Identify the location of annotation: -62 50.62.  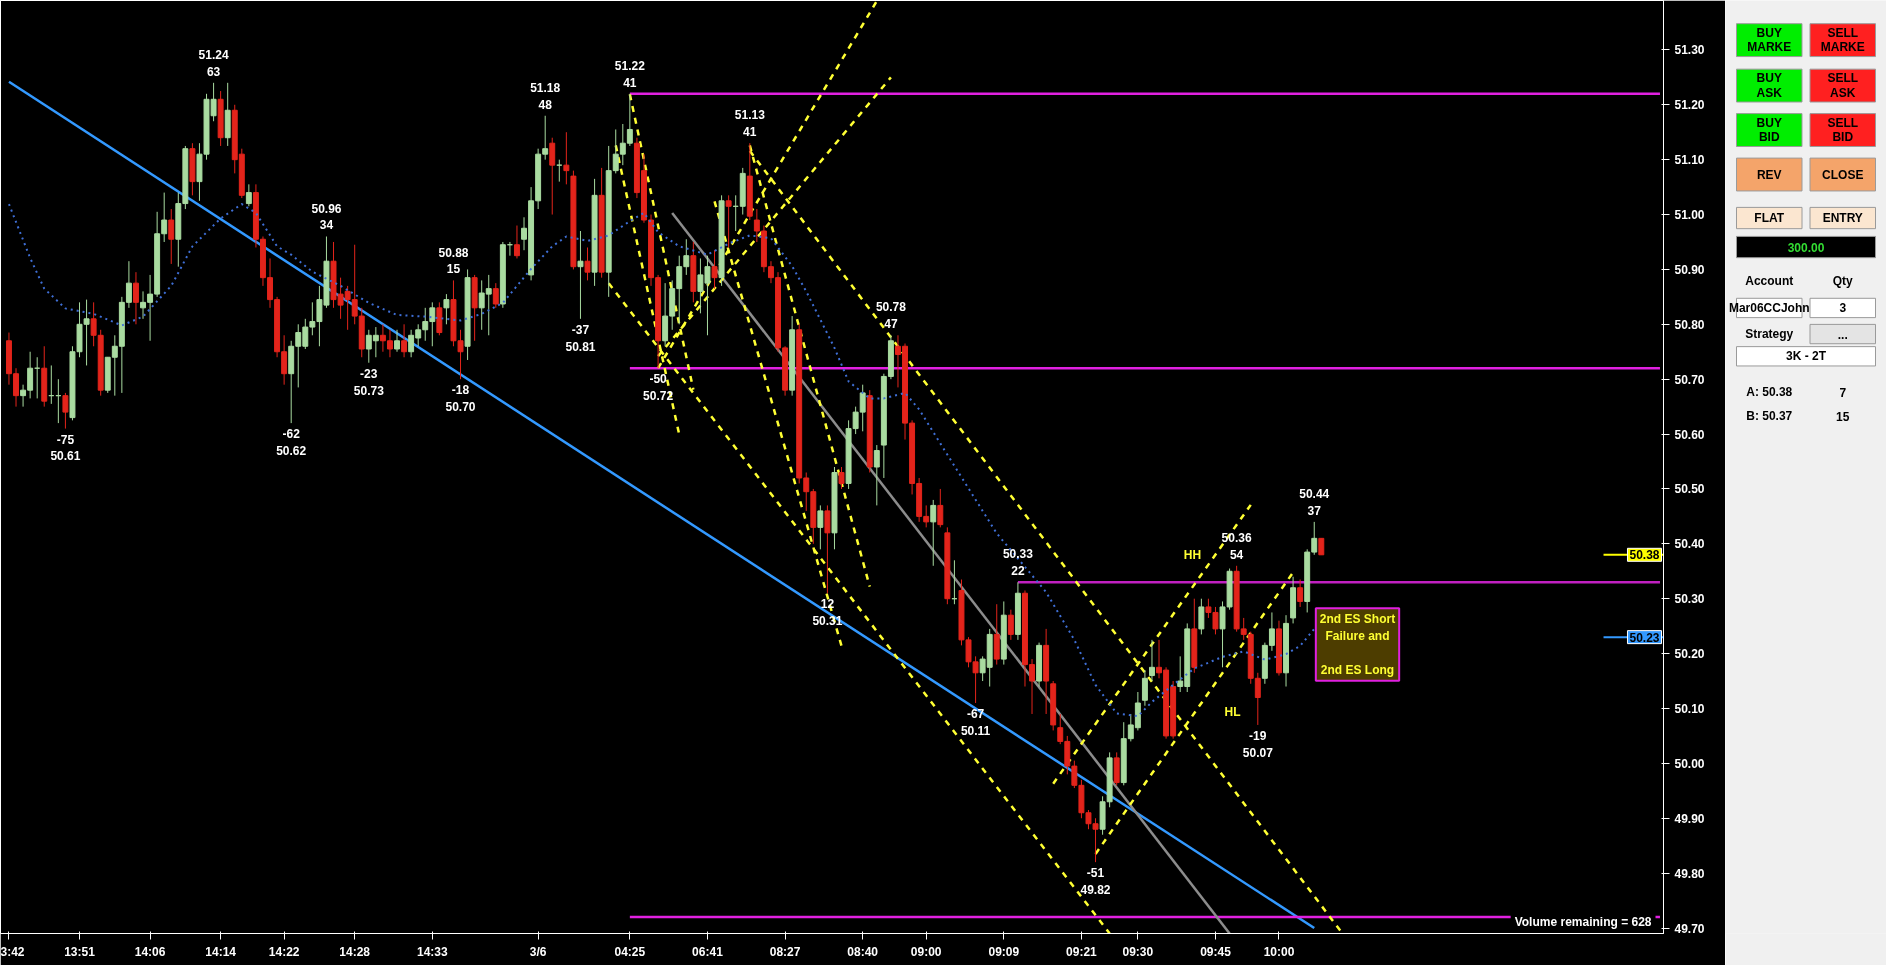
(291, 442).